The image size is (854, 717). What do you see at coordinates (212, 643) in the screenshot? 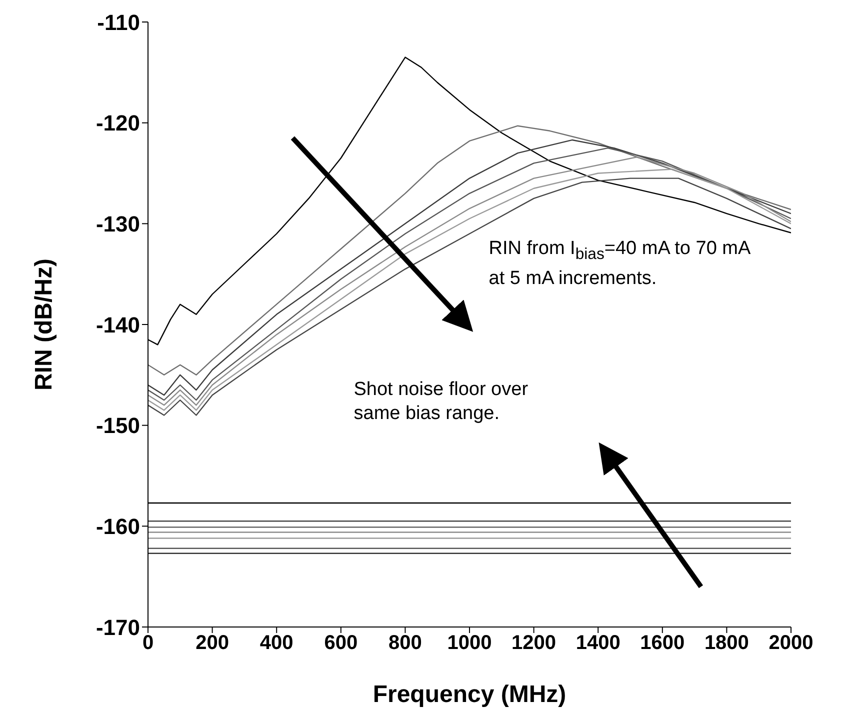
I see `x-tick-label: 200` at bounding box center [212, 643].